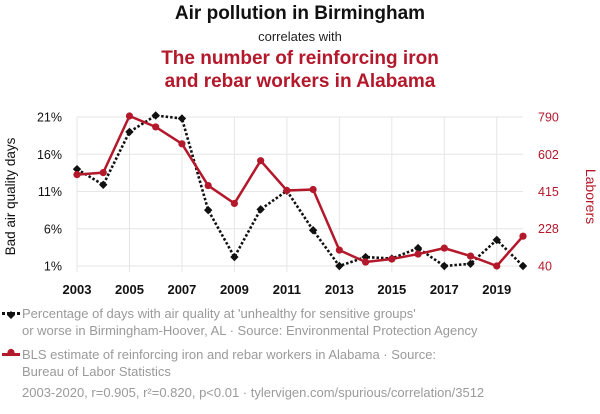 This screenshot has height=414, width=600. Describe the element at coordinates (11, 354) in the screenshot. I see `legend-swatch-laborers` at that location.